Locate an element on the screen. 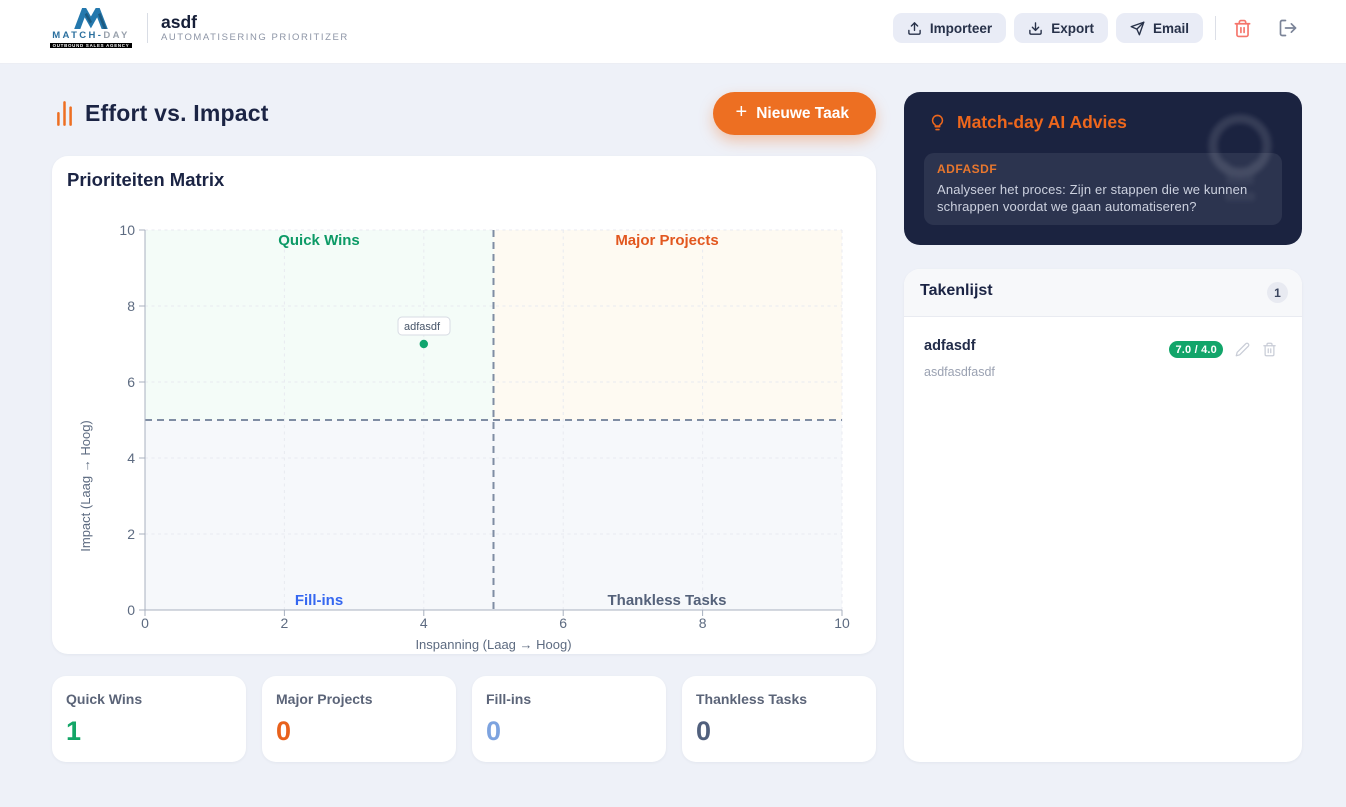 The width and height of the screenshot is (1346, 807). svg-text: Impact (Laag → Hoog) is located at coordinates (85, 486).